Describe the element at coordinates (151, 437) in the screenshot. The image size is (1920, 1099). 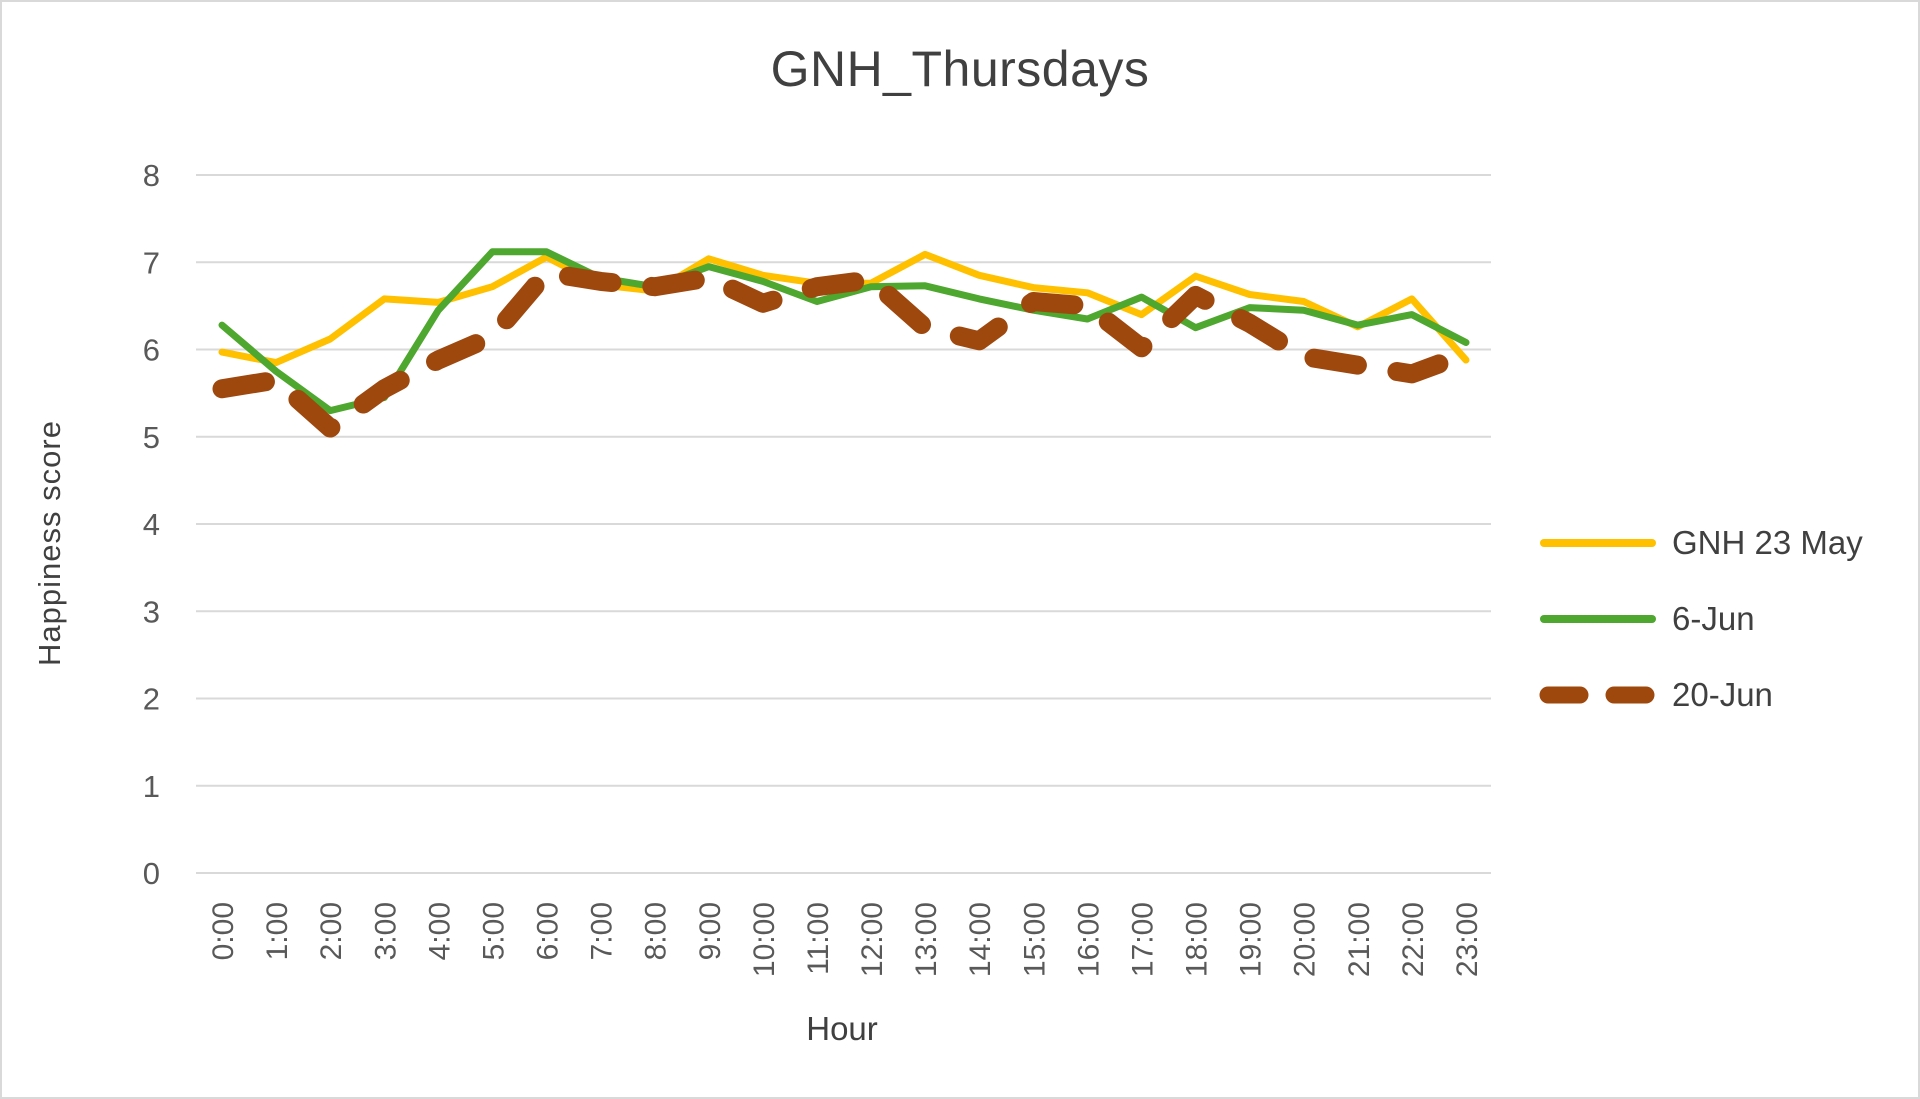
I see `y-tick-label: 5` at that location.